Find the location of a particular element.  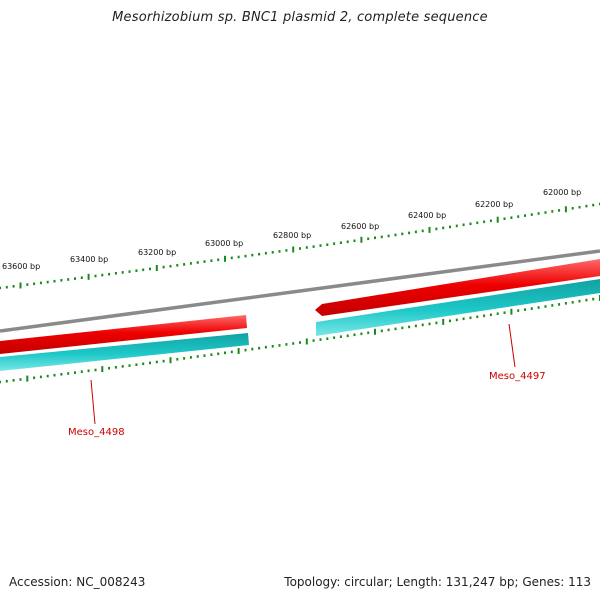

ruler-label-63400: 63400 bp is located at coordinates (89, 259).